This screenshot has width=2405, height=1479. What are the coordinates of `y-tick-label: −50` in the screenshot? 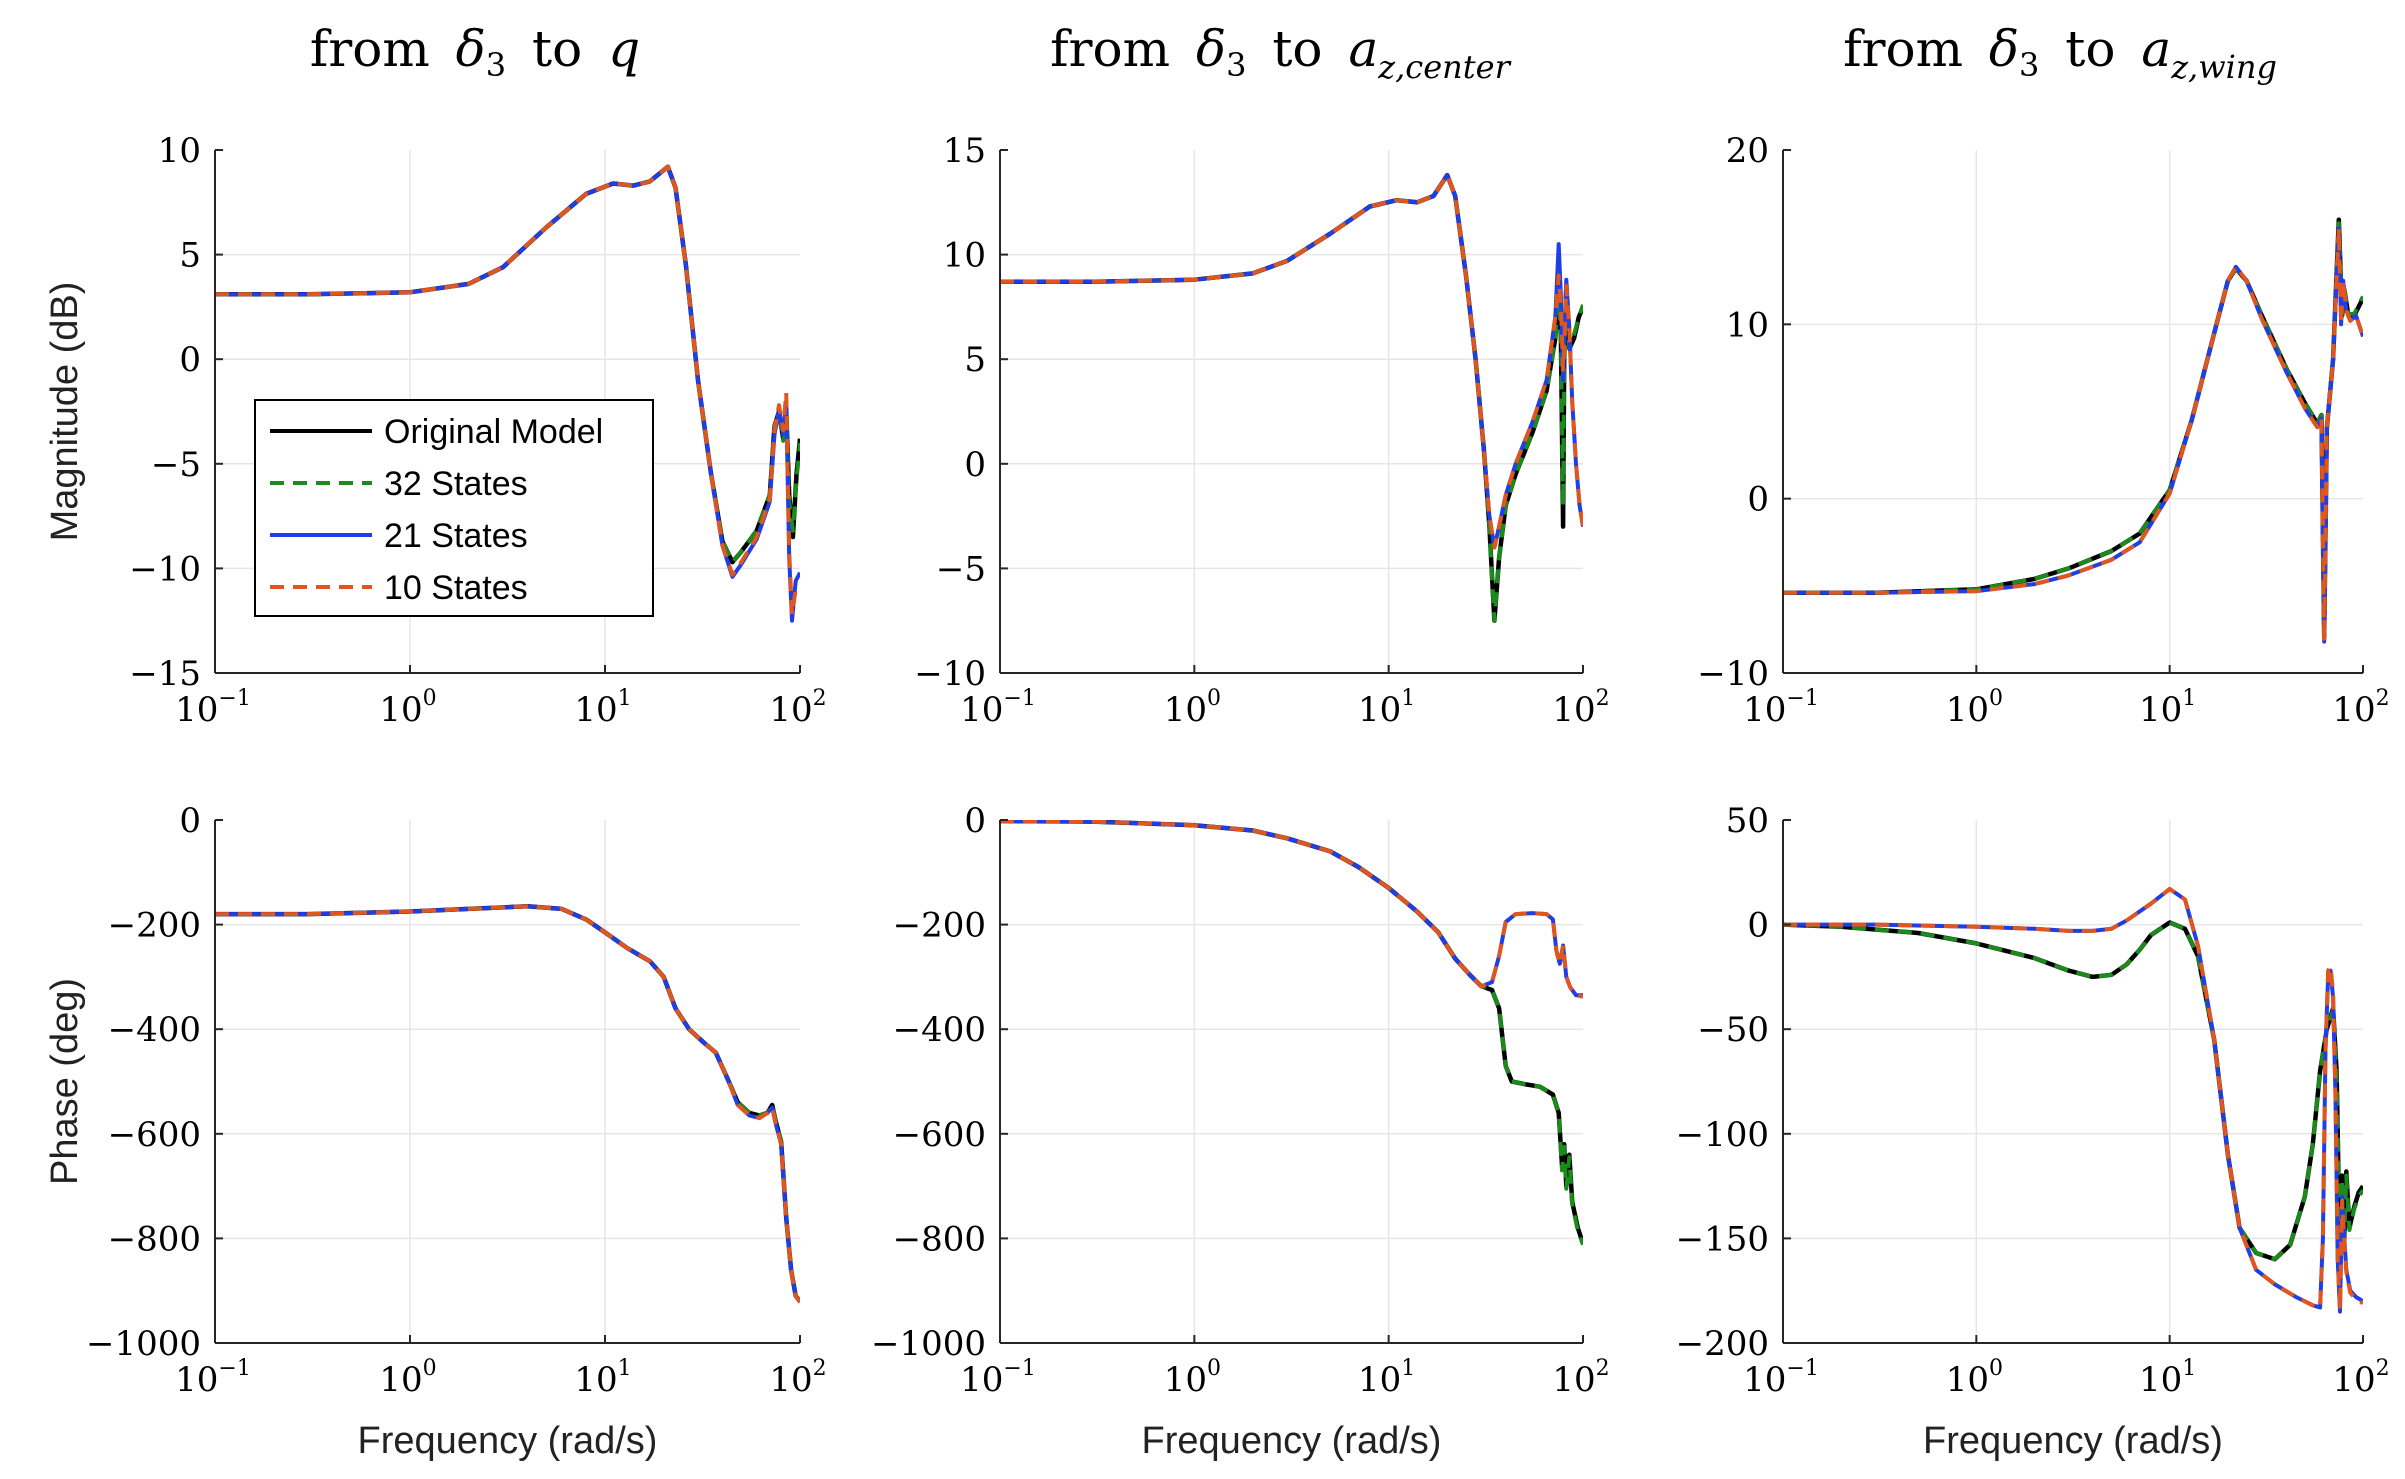 It's located at (1733, 1030).